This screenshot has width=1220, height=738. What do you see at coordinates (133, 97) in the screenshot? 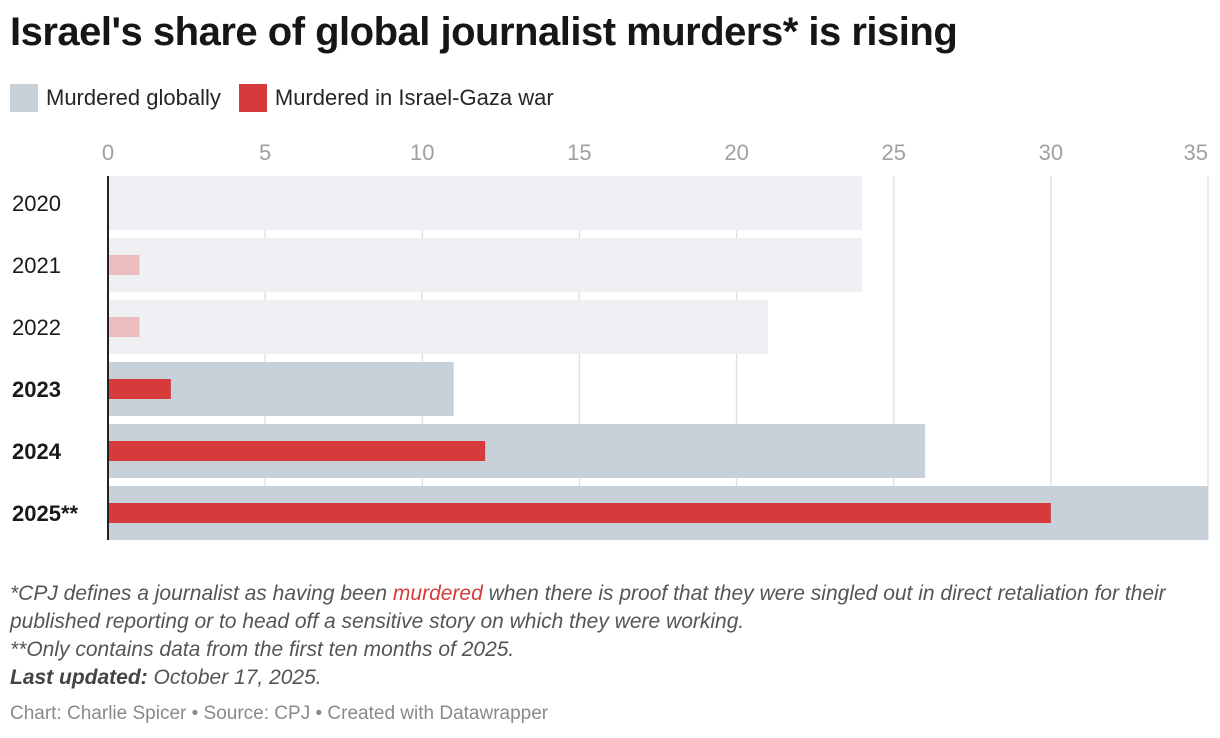
I see `legend-label-global: Murdered globally` at bounding box center [133, 97].